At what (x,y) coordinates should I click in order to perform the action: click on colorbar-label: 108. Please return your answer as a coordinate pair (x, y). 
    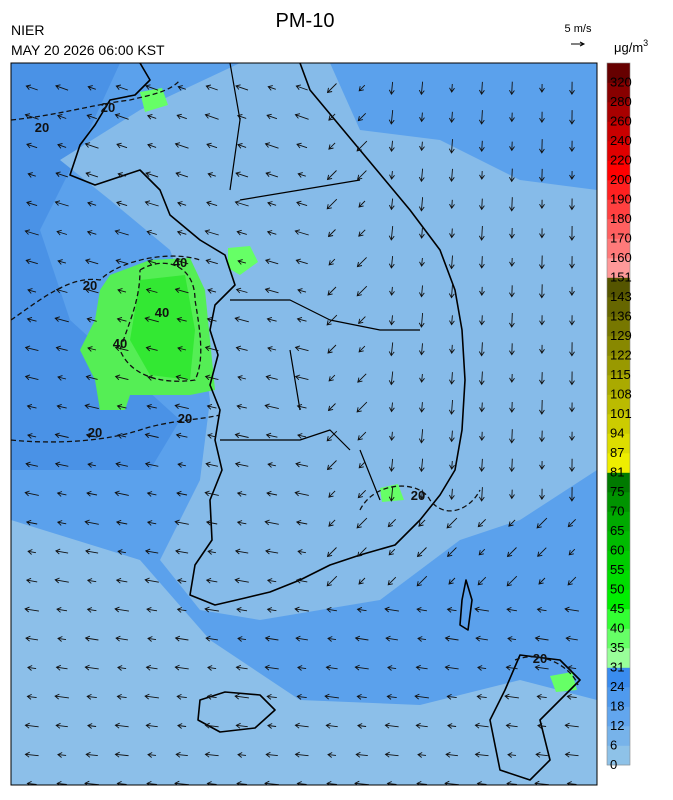
    Looking at the image, I should click on (621, 394).